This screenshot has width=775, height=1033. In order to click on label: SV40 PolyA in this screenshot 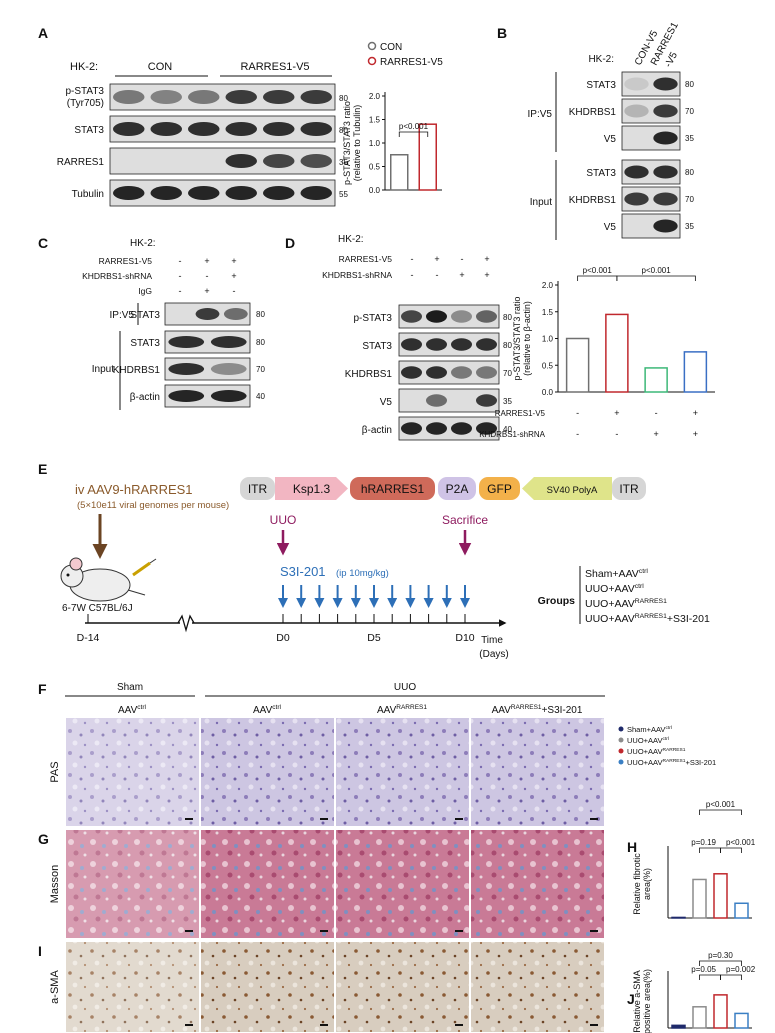, I will do `click(572, 490)`.